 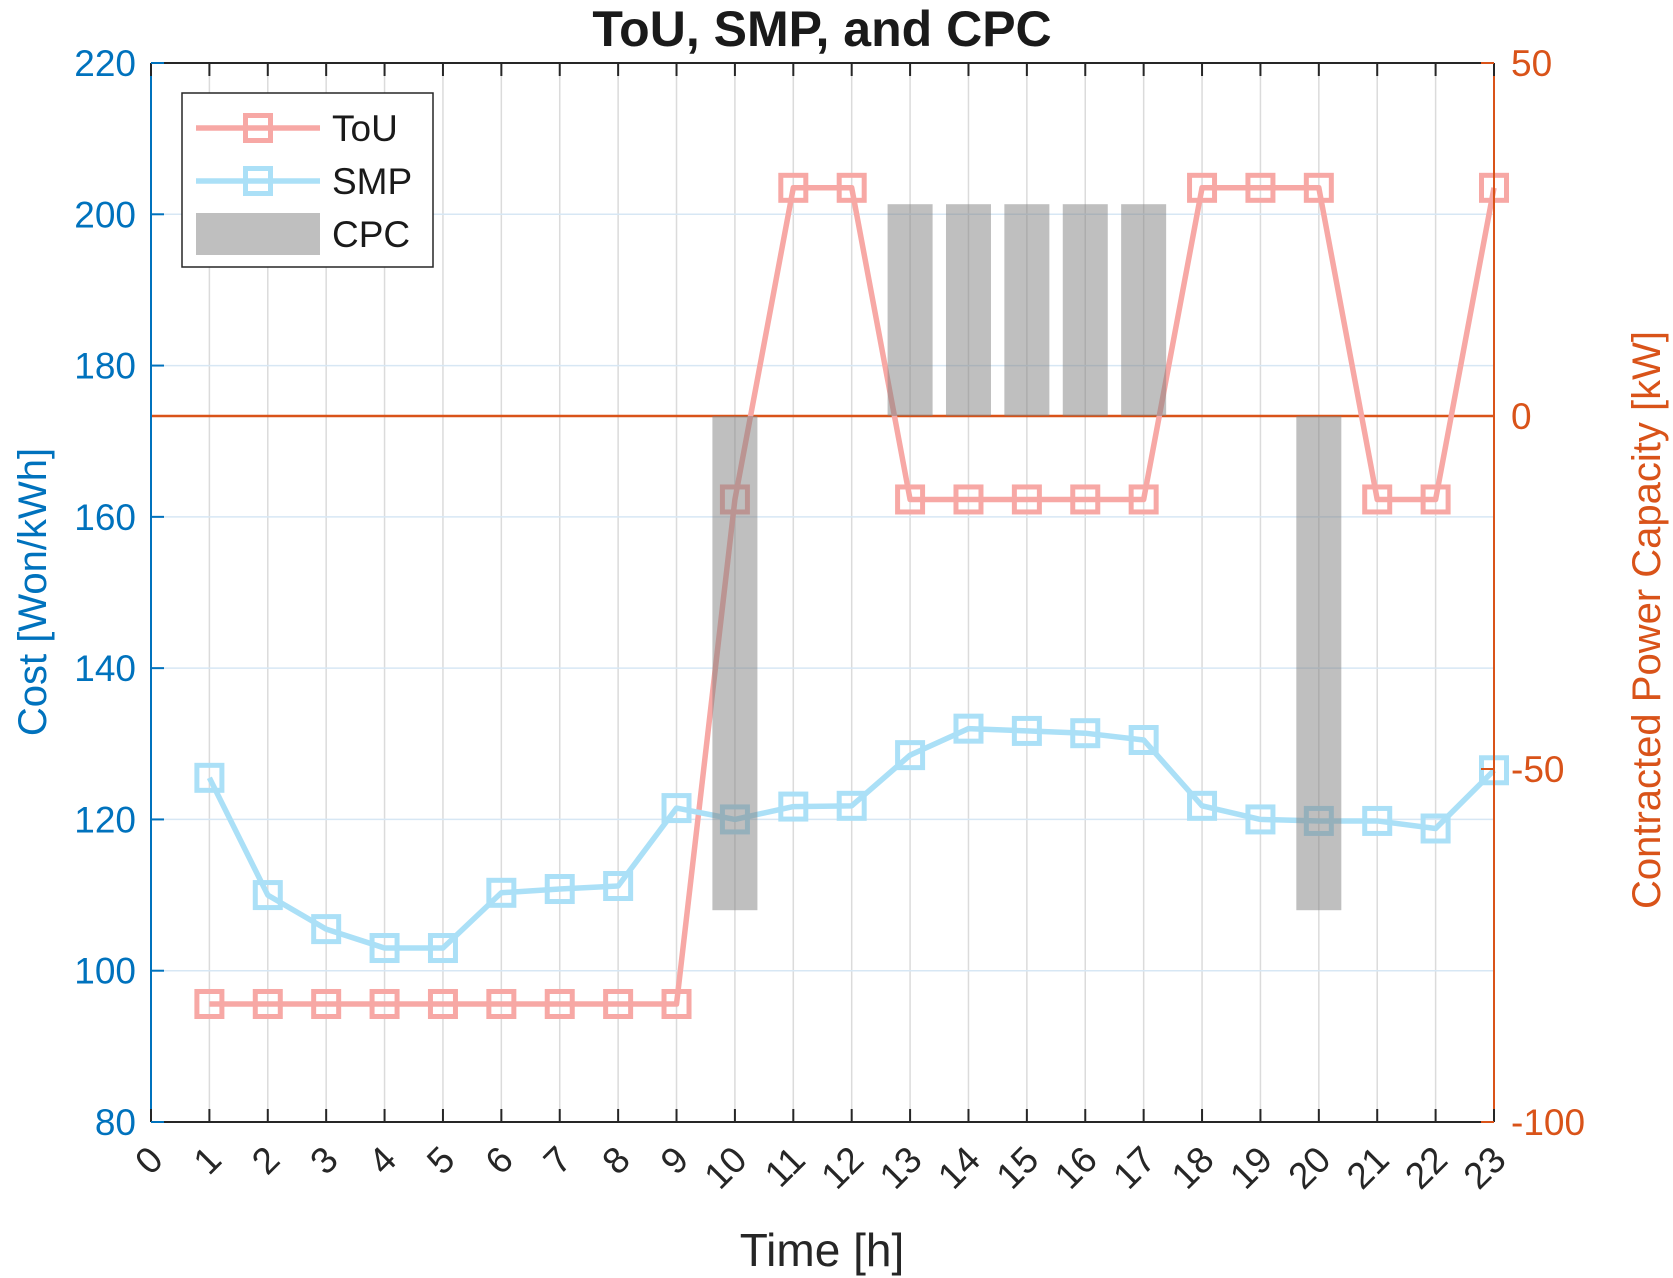 What do you see at coordinates (675, 1161) in the screenshot?
I see `x-tick-label: 9` at bounding box center [675, 1161].